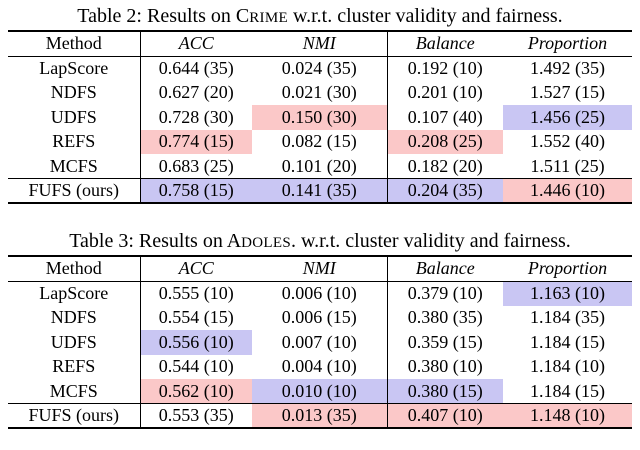 The height and width of the screenshot is (450, 640). What do you see at coordinates (567, 68) in the screenshot?
I see `value-cell: 1.492 (35)` at bounding box center [567, 68].